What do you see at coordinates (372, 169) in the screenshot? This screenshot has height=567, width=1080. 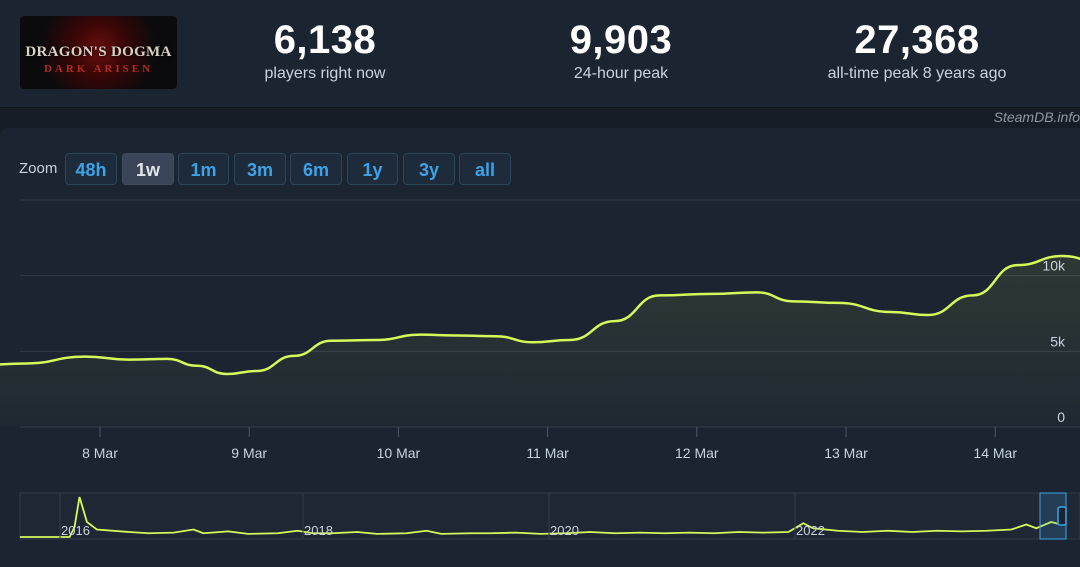 I see `zoom-button-1y: 1y` at bounding box center [372, 169].